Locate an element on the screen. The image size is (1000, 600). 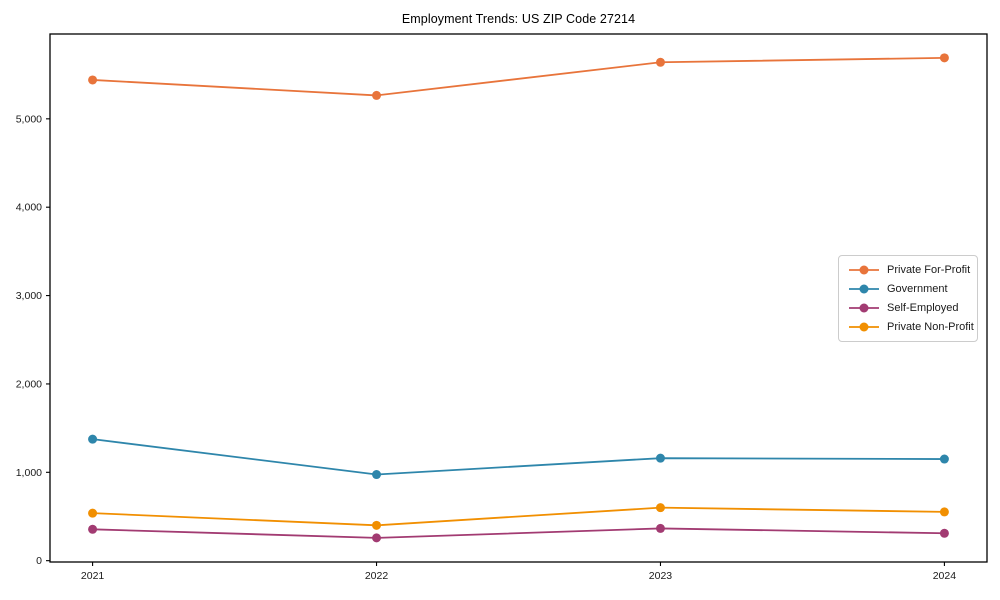
legend-item-private-for-profit: Private For-Profit is located at coordinates (913, 270).